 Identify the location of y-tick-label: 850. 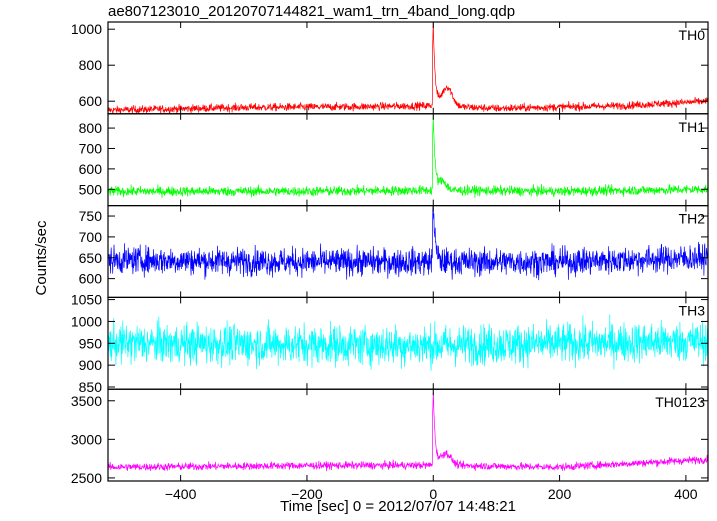
(91, 387).